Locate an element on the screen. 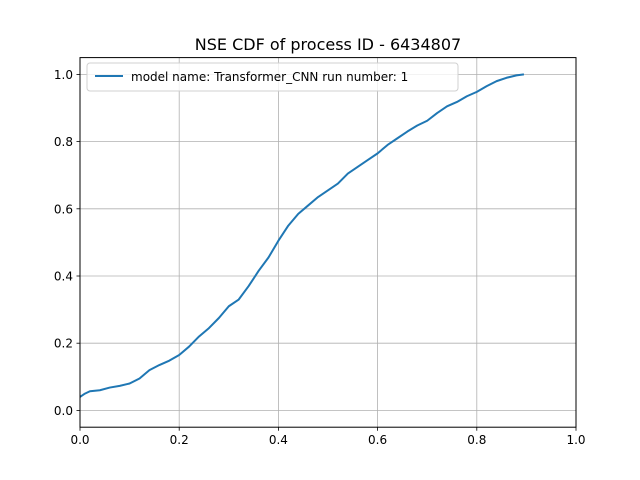 The image size is (640, 480). y-tick-label: 0.0 is located at coordinates (63, 411).